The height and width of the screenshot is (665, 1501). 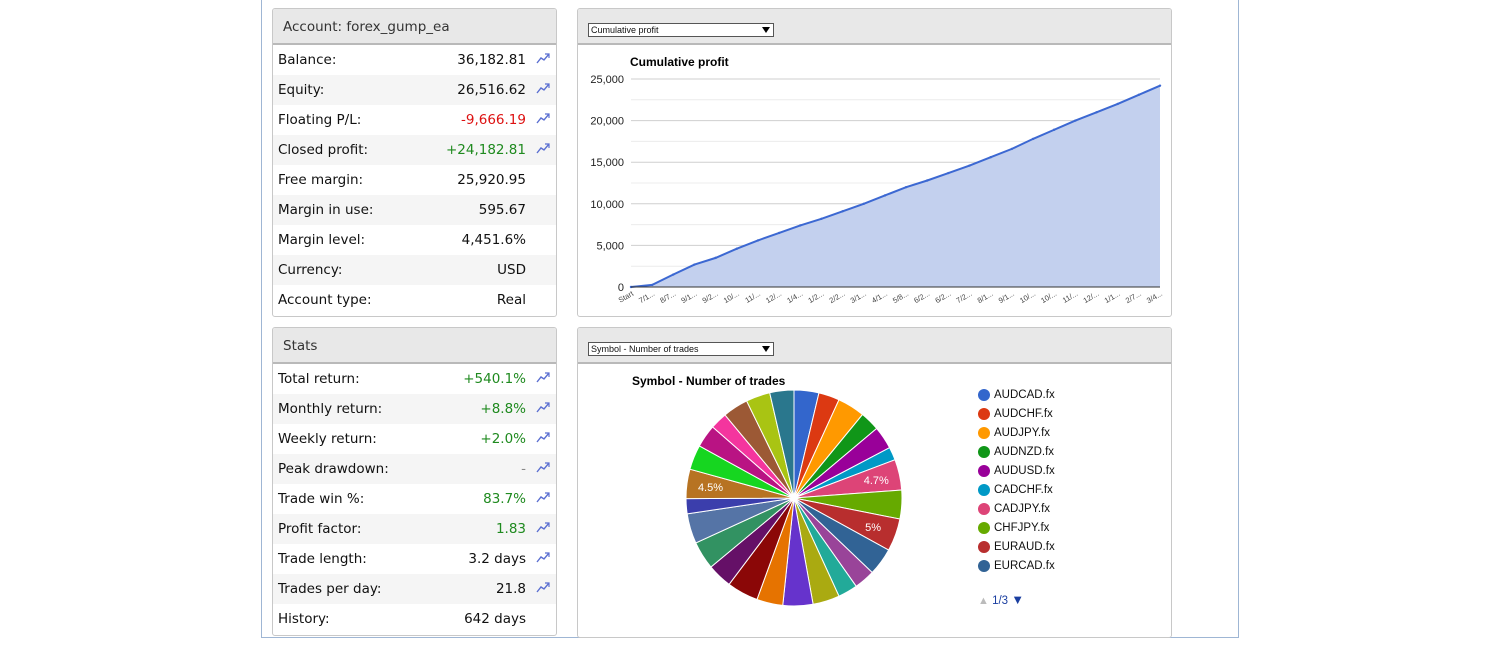 I want to click on row-value: USD, so click(x=511, y=270).